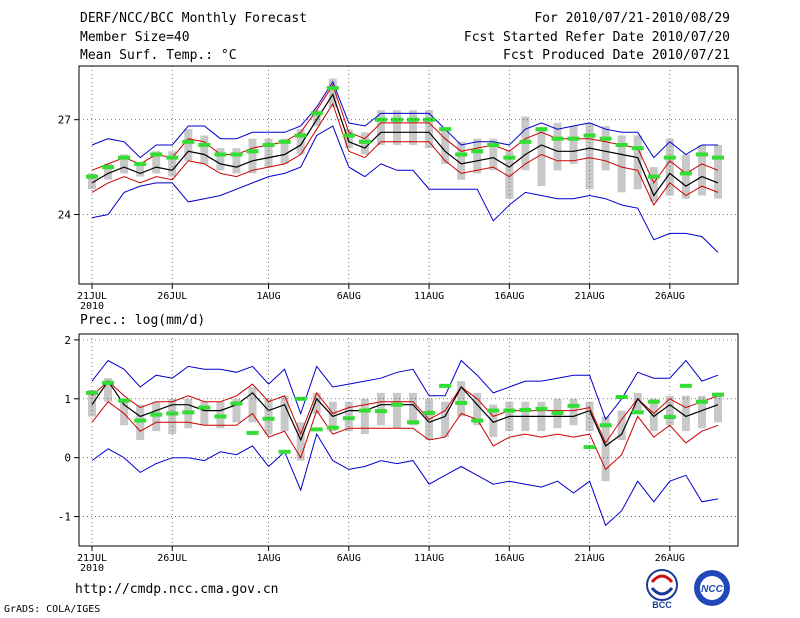 The image size is (800, 618). Describe the element at coordinates (616, 55) in the screenshot. I see `produced-date-label: Fcst Produced Date 2010/07/21` at that location.